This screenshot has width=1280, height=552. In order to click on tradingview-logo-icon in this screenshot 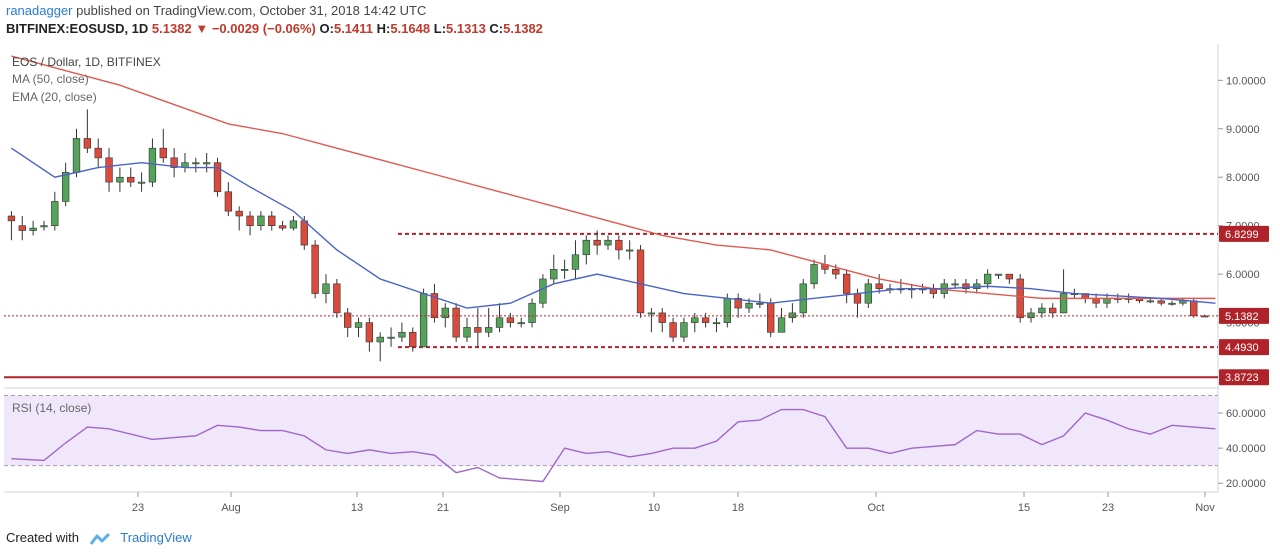, I will do `click(99, 538)`.